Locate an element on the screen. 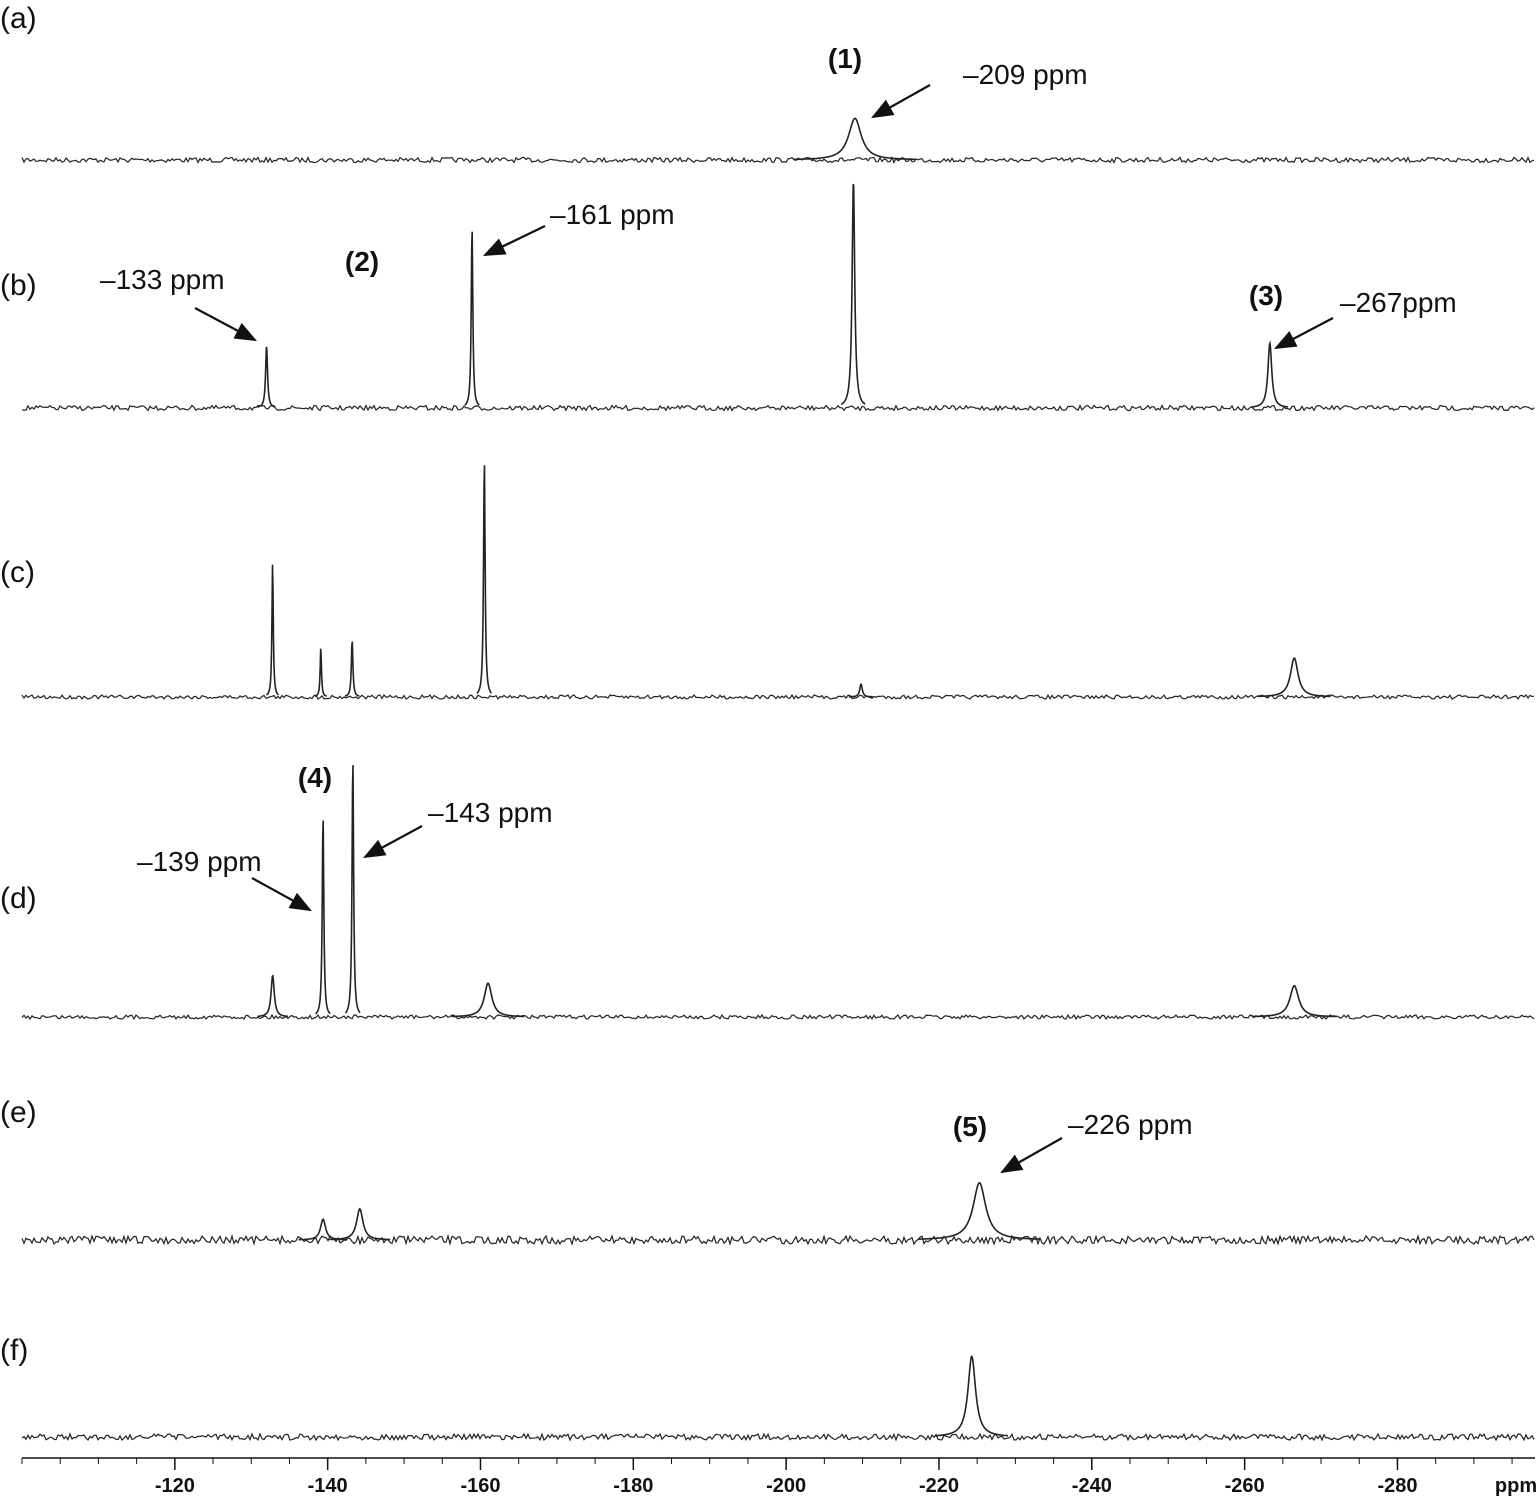 This screenshot has width=1536, height=1496. annotation: –226 ppm is located at coordinates (1130, 1124).